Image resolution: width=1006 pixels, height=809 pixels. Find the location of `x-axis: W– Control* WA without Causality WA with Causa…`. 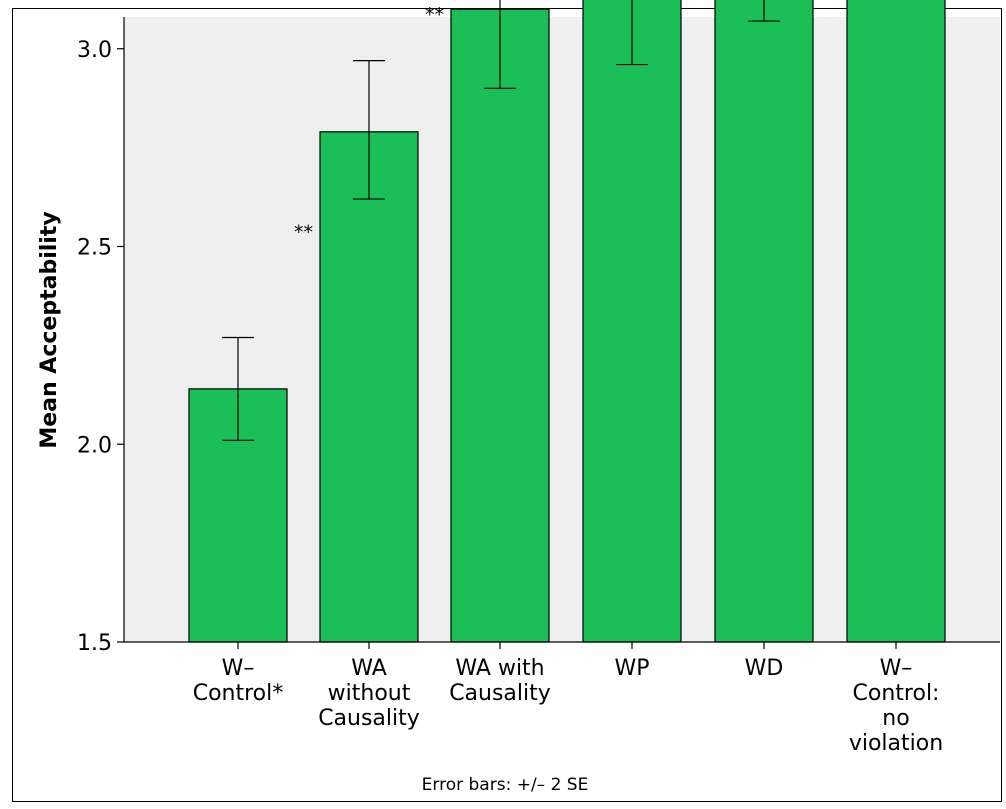

x-axis: W– Control* WA without Causality WA with Causa… is located at coordinates (562, 698).